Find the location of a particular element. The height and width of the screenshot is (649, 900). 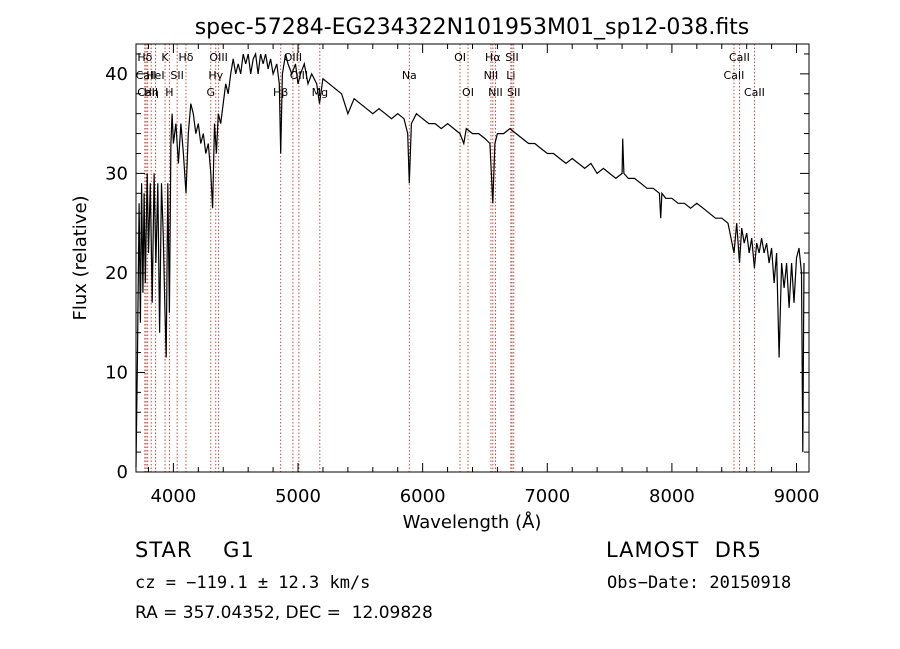

x-tick-label: 9000 is located at coordinates (797, 496).